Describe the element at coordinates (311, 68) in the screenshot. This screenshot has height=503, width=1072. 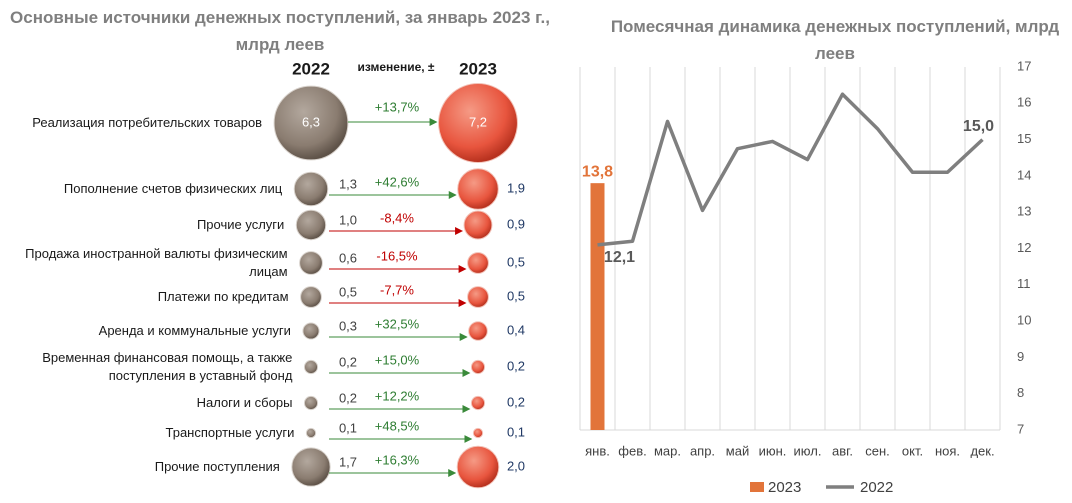
I see `series-header: 2022` at that location.